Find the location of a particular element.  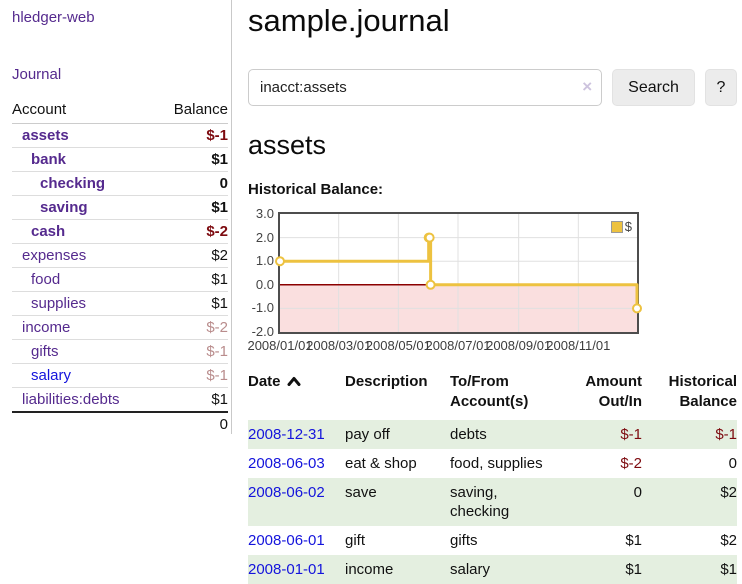

transaction-date-link: 2008-06-01 is located at coordinates (286, 540).